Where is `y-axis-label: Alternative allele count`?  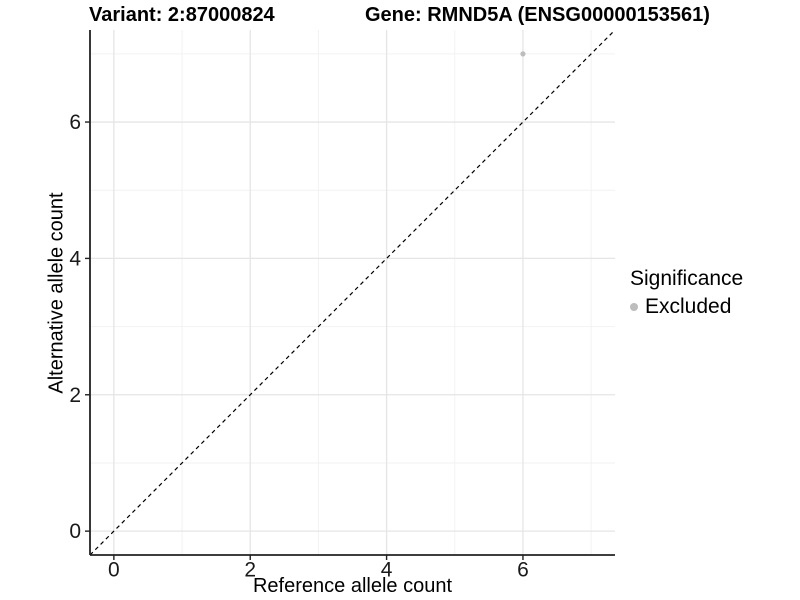 y-axis-label: Alternative allele count is located at coordinates (56, 293).